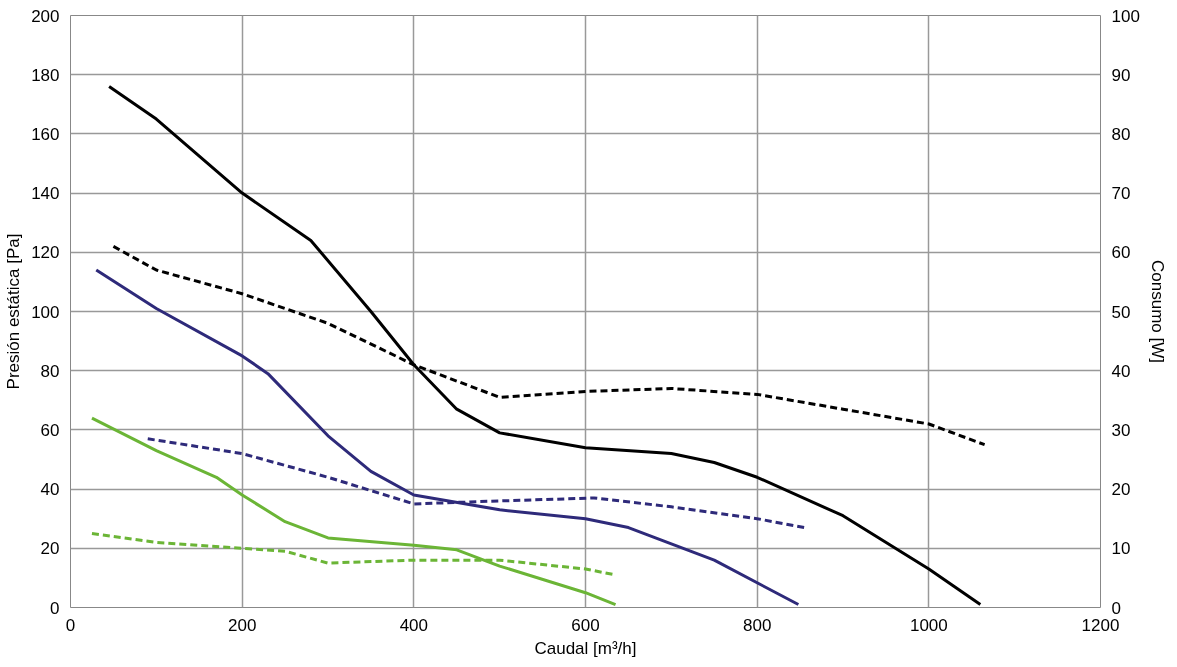 Image resolution: width=1177 pixels, height=667 pixels. What do you see at coordinates (928, 625) in the screenshot?
I see `x-tick-label: 1000` at bounding box center [928, 625].